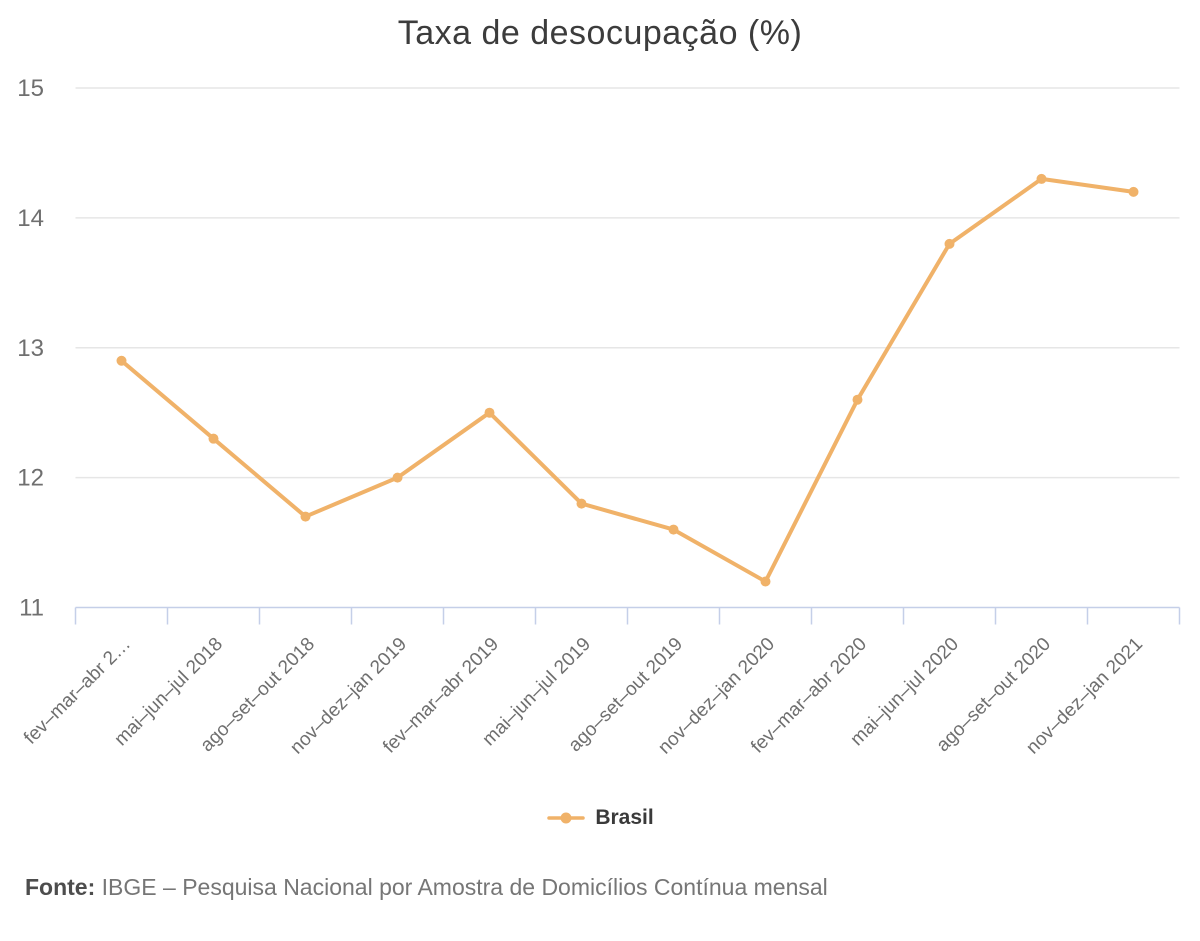  I want to click on y-axis-label: 14, so click(30, 218).